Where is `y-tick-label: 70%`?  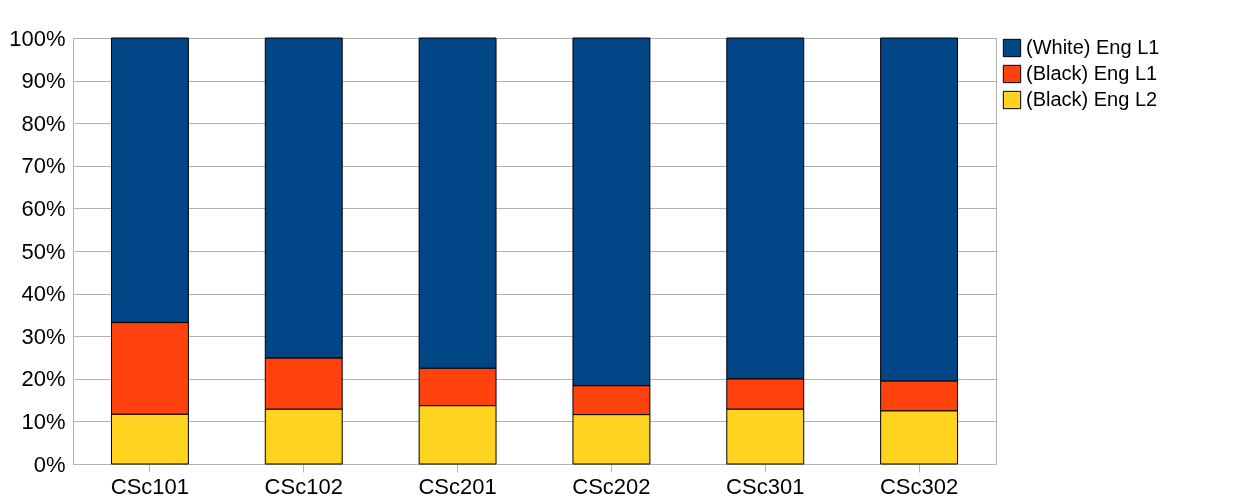 y-tick-label: 70% is located at coordinates (43, 166).